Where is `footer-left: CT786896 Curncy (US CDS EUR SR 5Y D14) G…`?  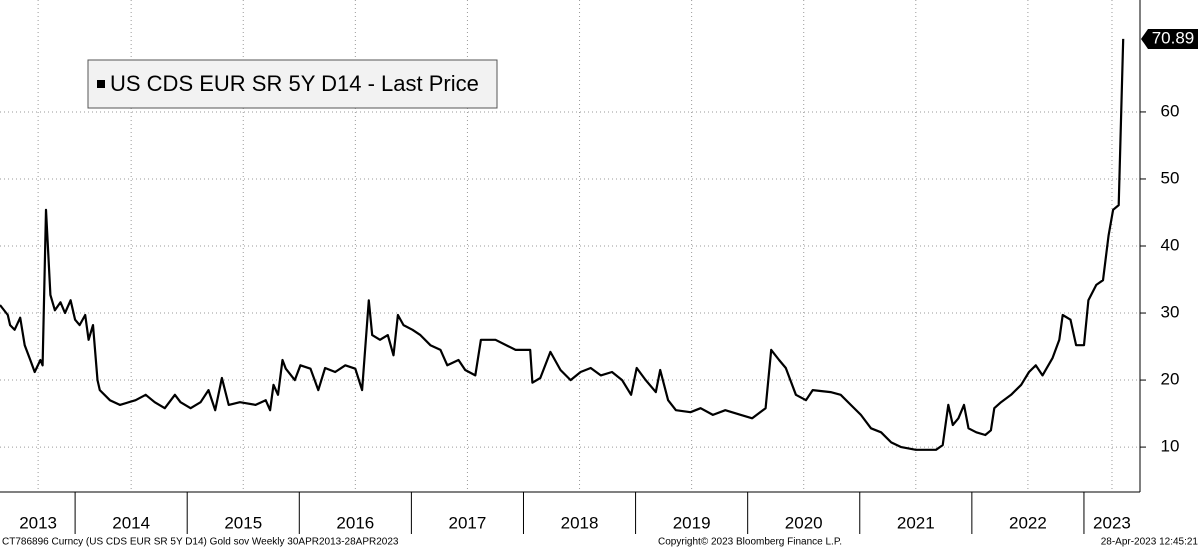
footer-left: CT786896 Curncy (US CDS EUR SR 5Y D14) G… is located at coordinates (200, 542).